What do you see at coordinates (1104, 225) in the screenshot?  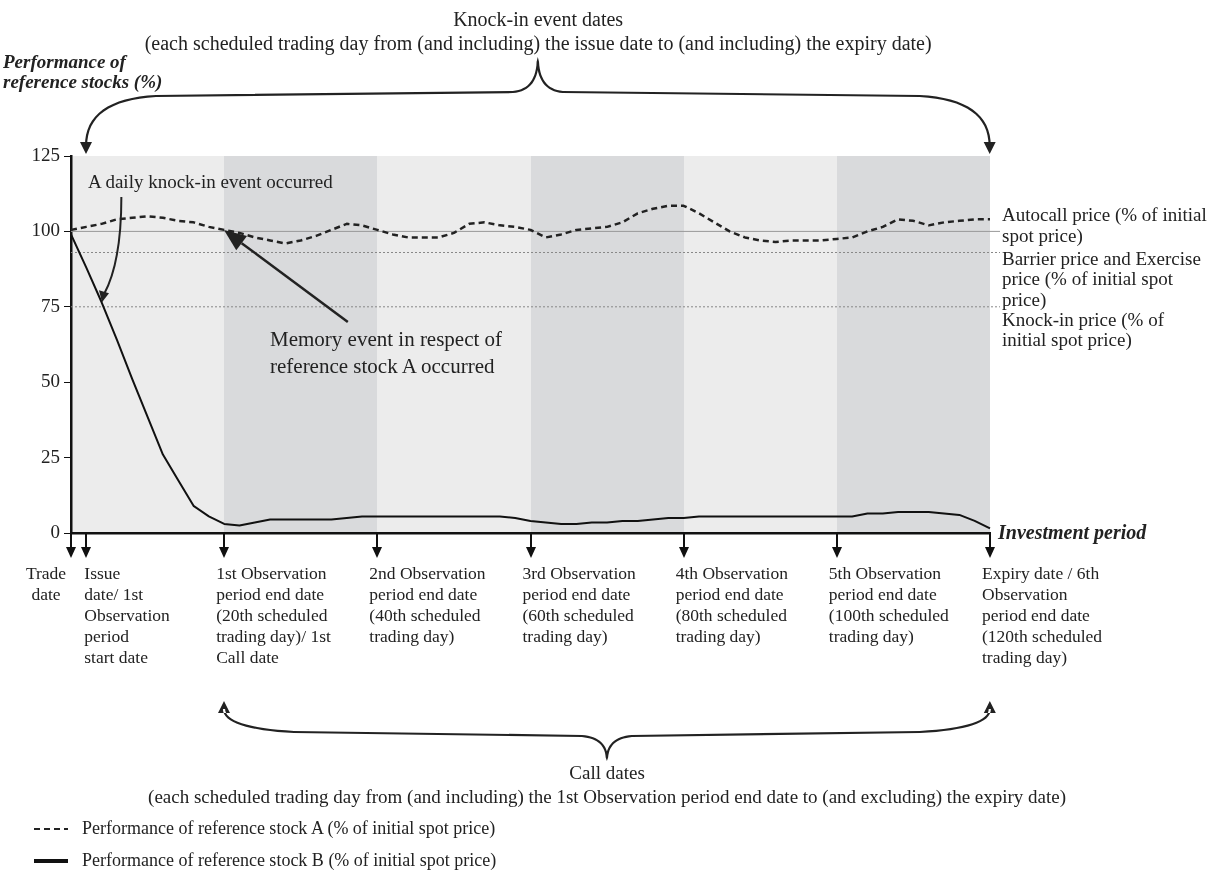 I see `ref-line-label: Autocall price (% of initial spot price)` at bounding box center [1104, 225].